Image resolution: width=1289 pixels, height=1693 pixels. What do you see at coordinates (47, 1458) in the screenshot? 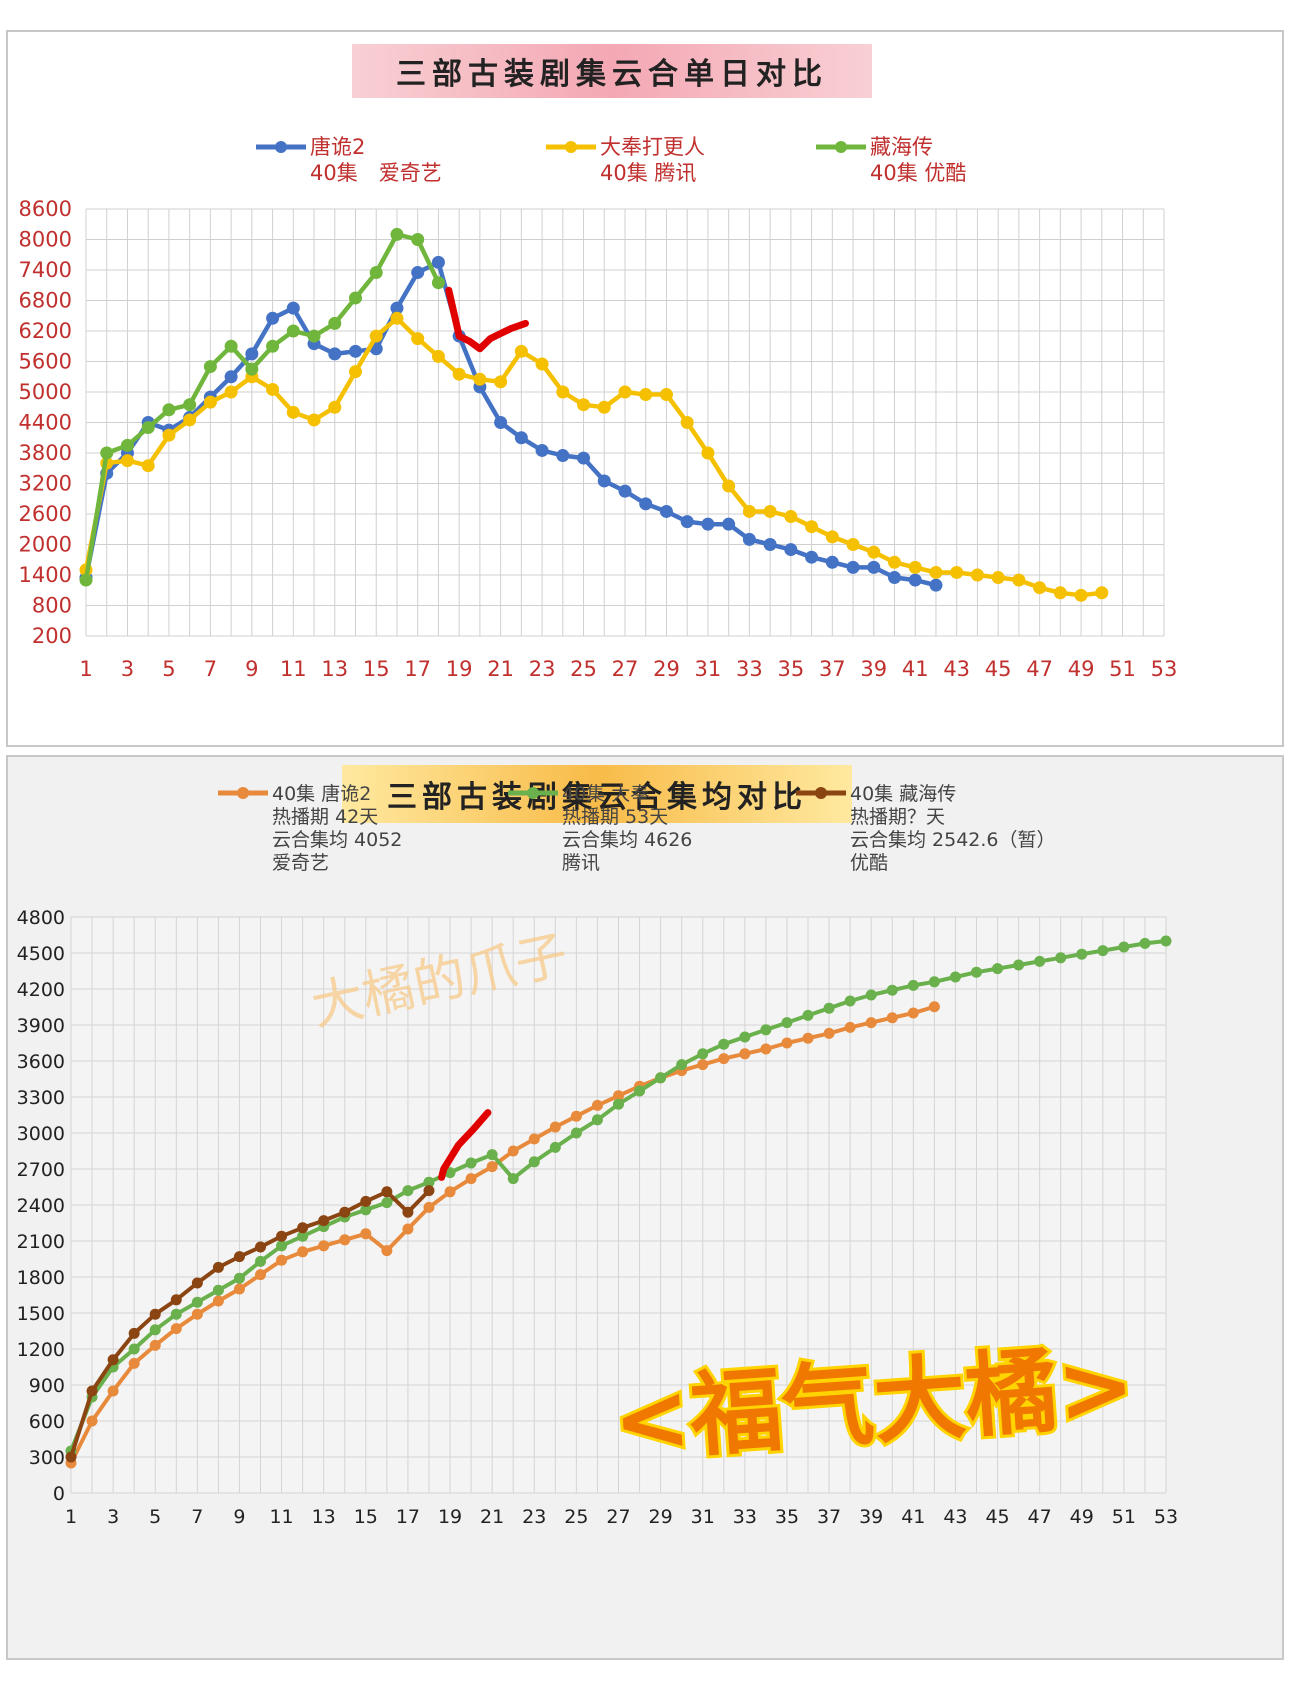
I see `y-tick-label: 300` at bounding box center [47, 1458].